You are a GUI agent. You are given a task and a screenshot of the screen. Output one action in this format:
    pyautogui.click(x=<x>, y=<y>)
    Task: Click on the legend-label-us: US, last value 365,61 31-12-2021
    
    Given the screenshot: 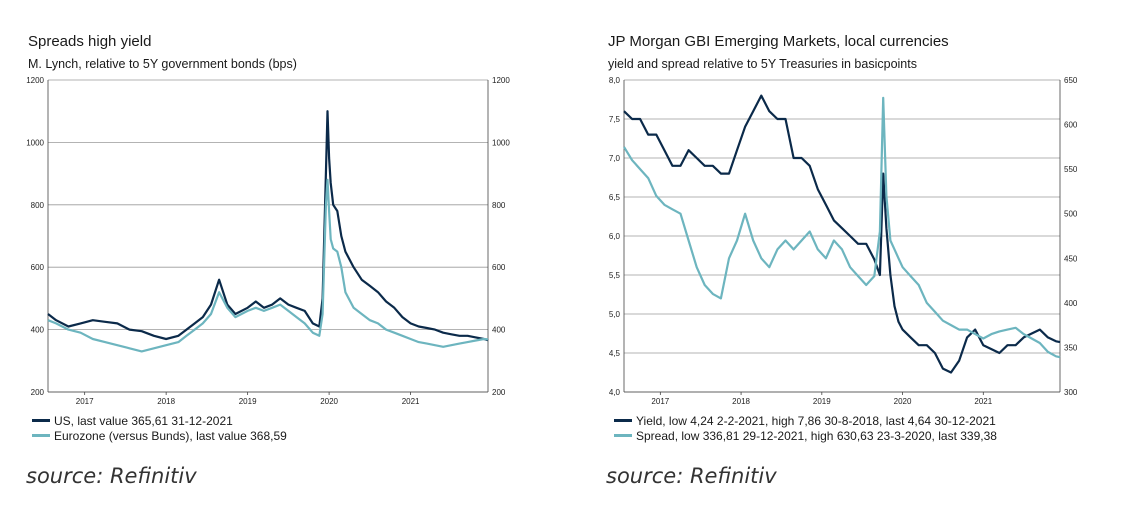 What is the action you would take?
    pyautogui.click(x=143, y=420)
    